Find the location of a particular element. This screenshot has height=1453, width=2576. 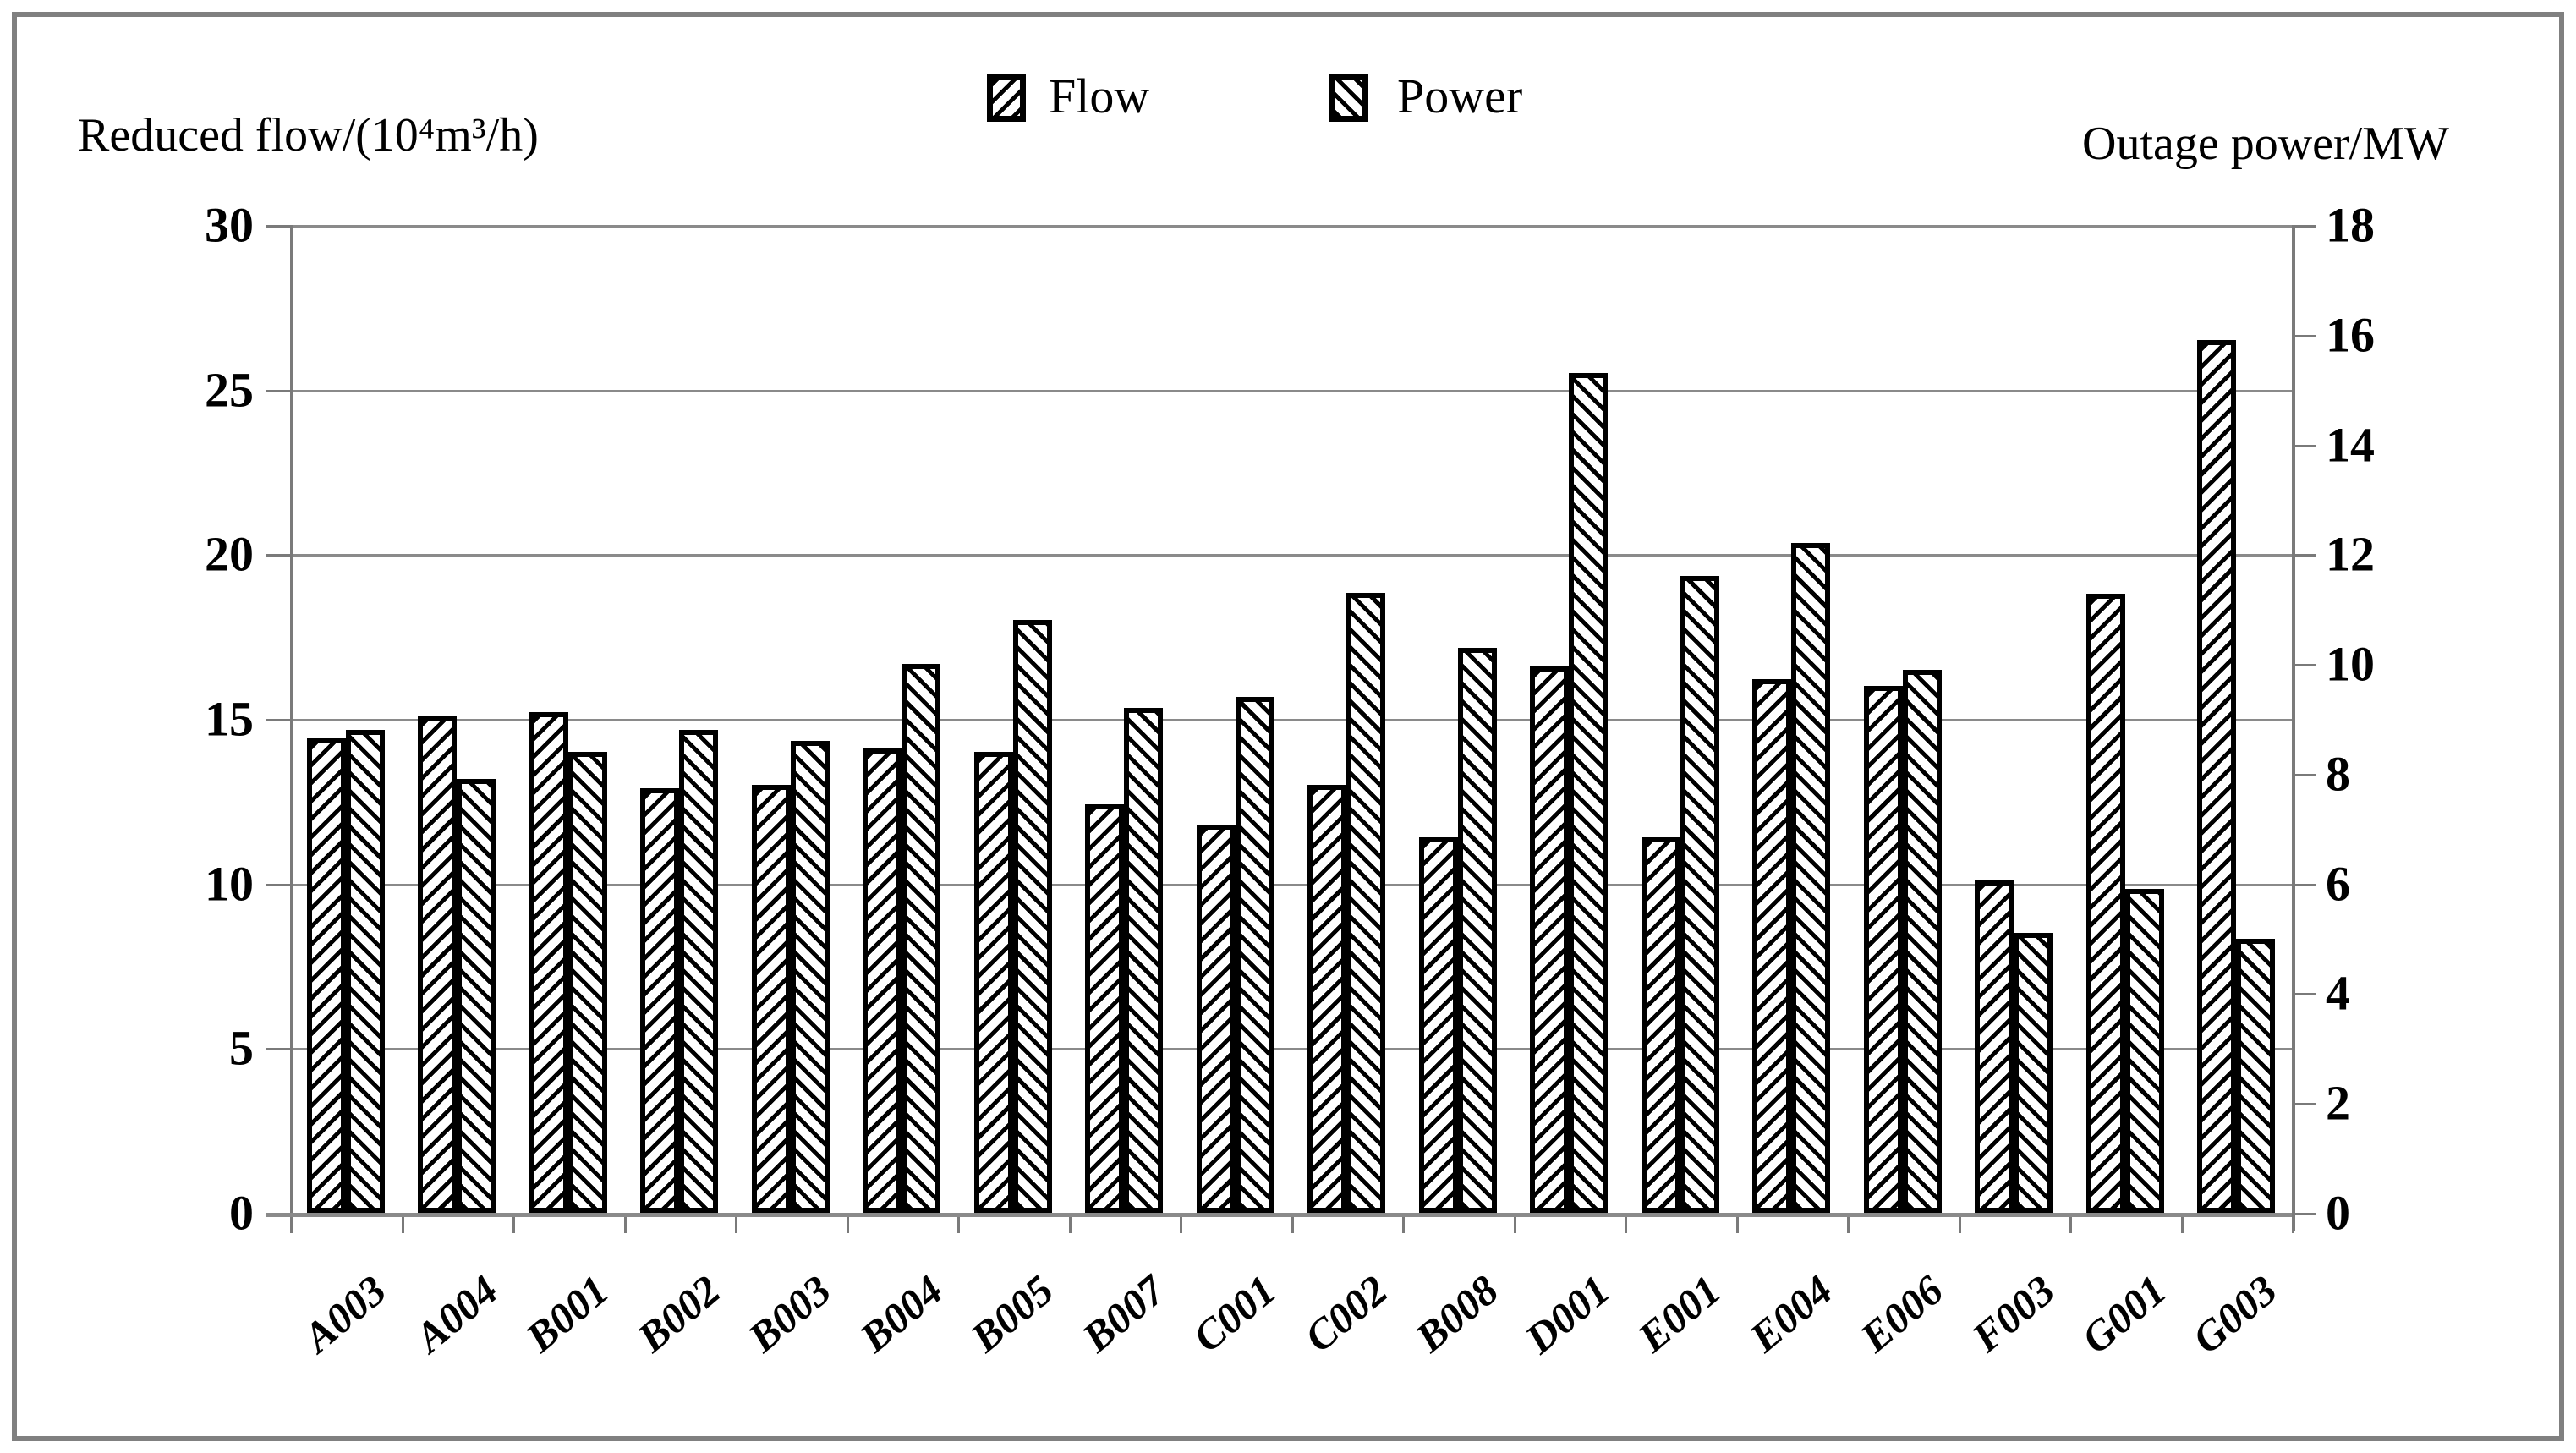

bar-flow-B001 is located at coordinates (548, 963).